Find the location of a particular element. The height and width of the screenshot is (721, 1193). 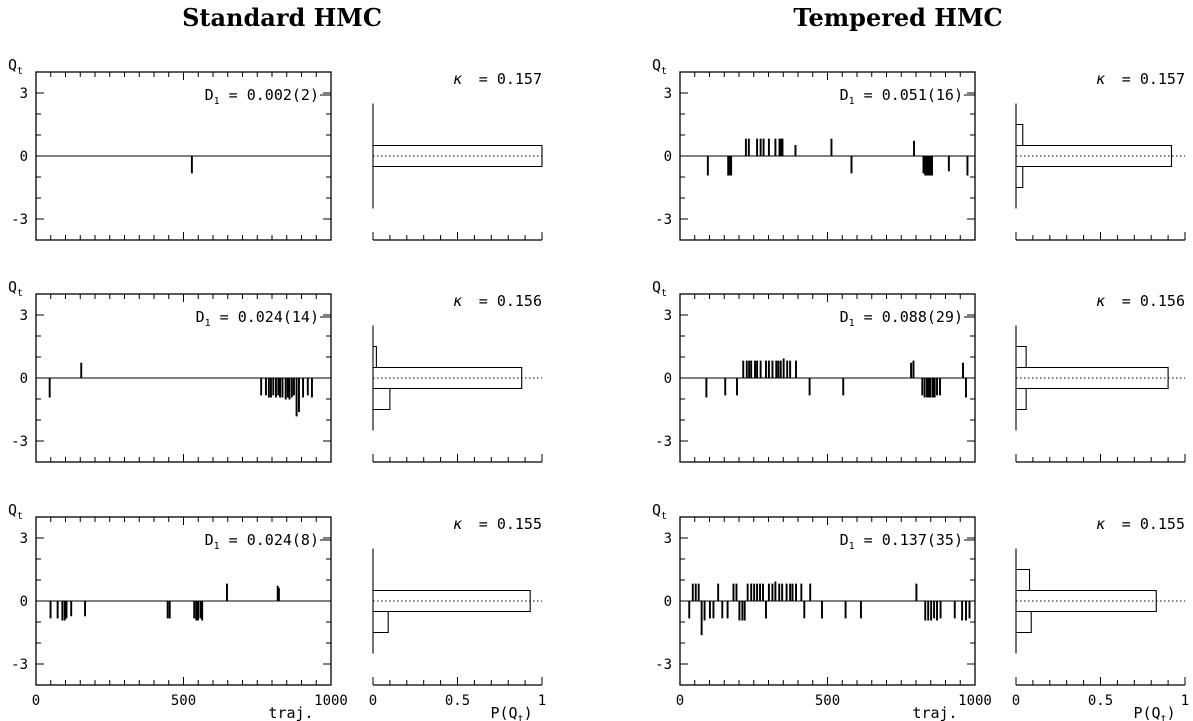

panel-standard-kappa-0.157: 3 0 -3 Qt D1 = 0.002(2) κ = 0.157 is located at coordinates (275, 148).